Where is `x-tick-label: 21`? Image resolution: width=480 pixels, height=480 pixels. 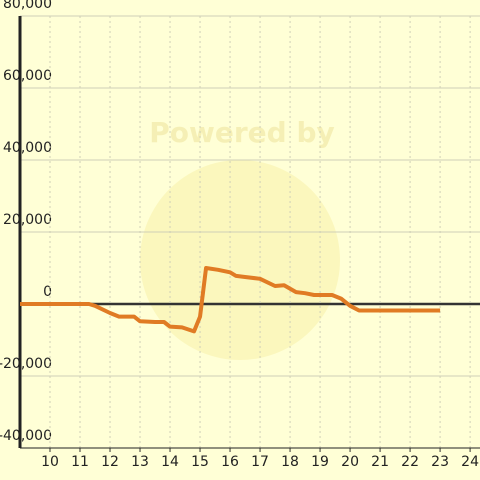
x-tick-label: 21 is located at coordinates (380, 462).